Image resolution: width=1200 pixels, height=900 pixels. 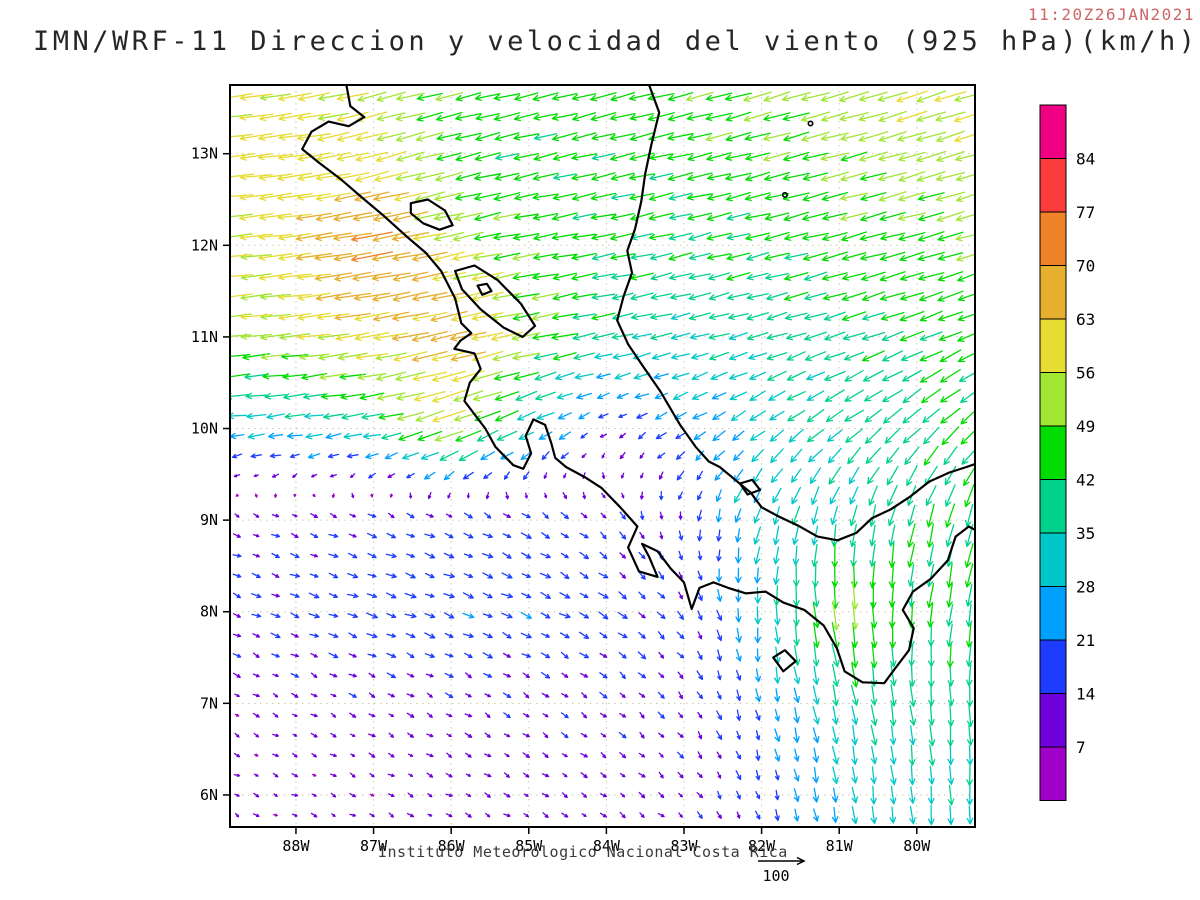 I want to click on colorbar-label: 42, so click(x=1085, y=480).